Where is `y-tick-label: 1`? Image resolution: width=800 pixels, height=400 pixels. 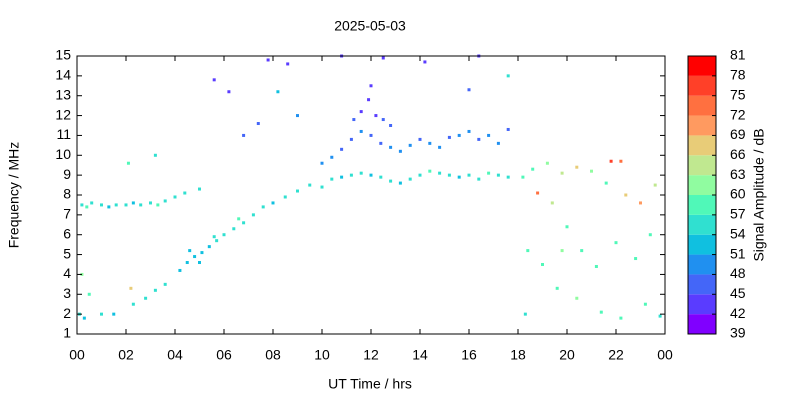
y-tick-label: 1 is located at coordinates (67, 333).